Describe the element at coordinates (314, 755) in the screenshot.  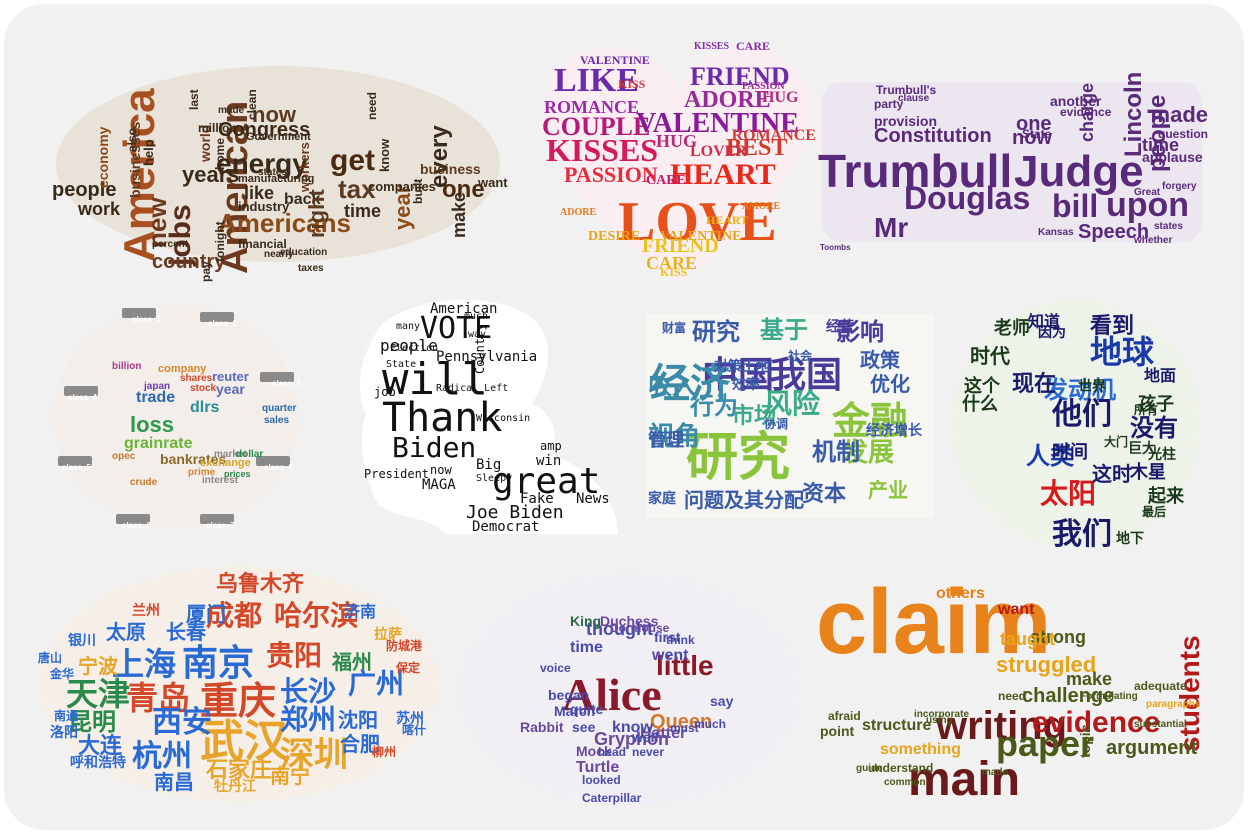
I see `cloud-word: 深圳` at that location.